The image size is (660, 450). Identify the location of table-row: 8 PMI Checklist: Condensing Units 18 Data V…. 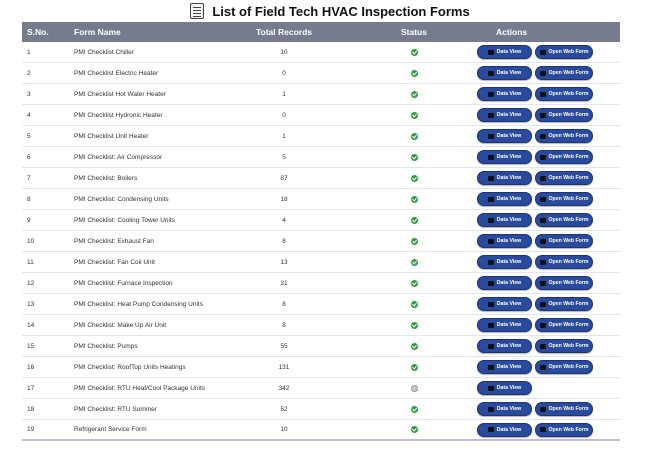
(321, 199).